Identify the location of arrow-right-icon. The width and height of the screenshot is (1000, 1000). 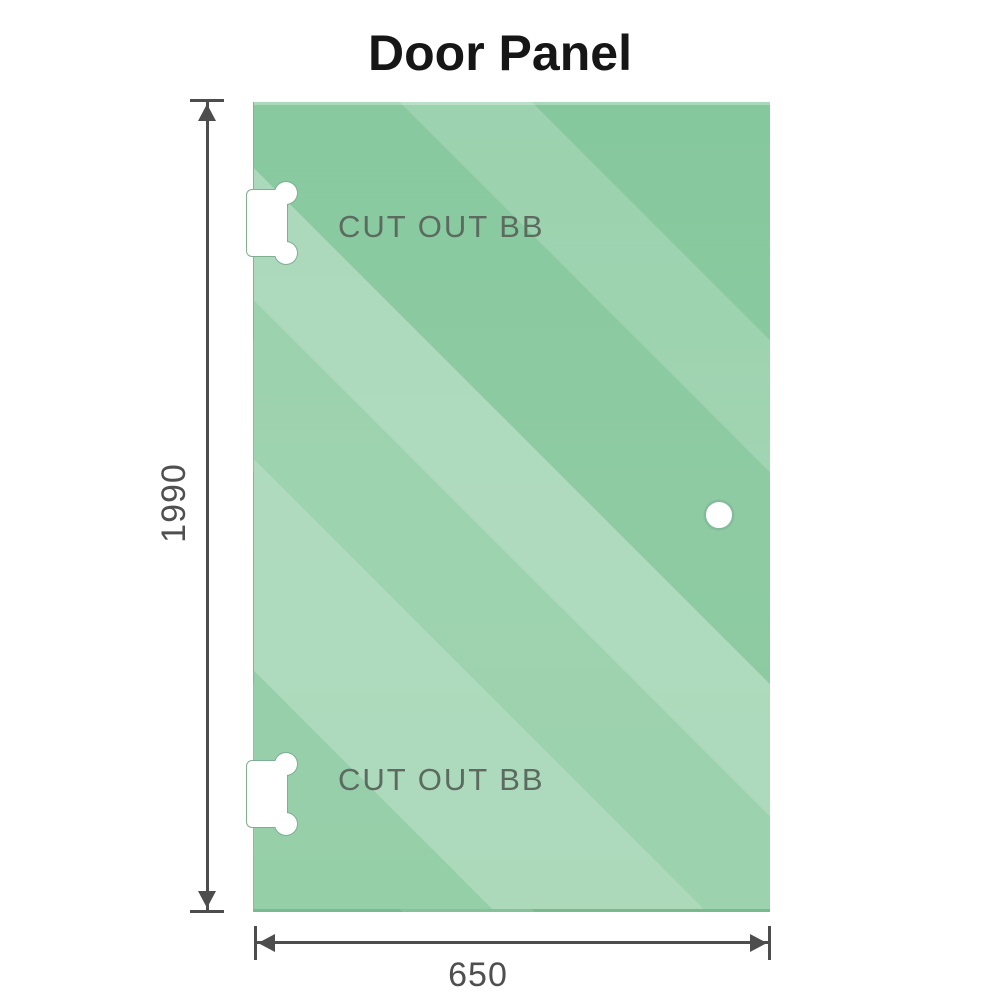
(758, 942).